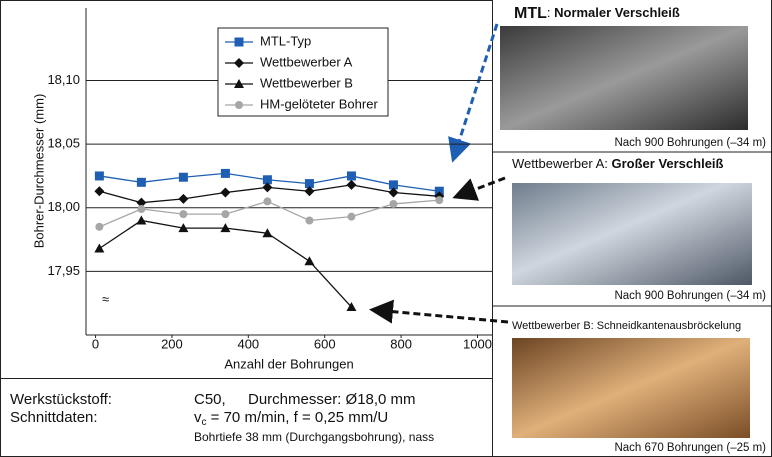 The image size is (772, 457). I want to click on legend-label: HM-gelöteter Bohrer, so click(319, 103).